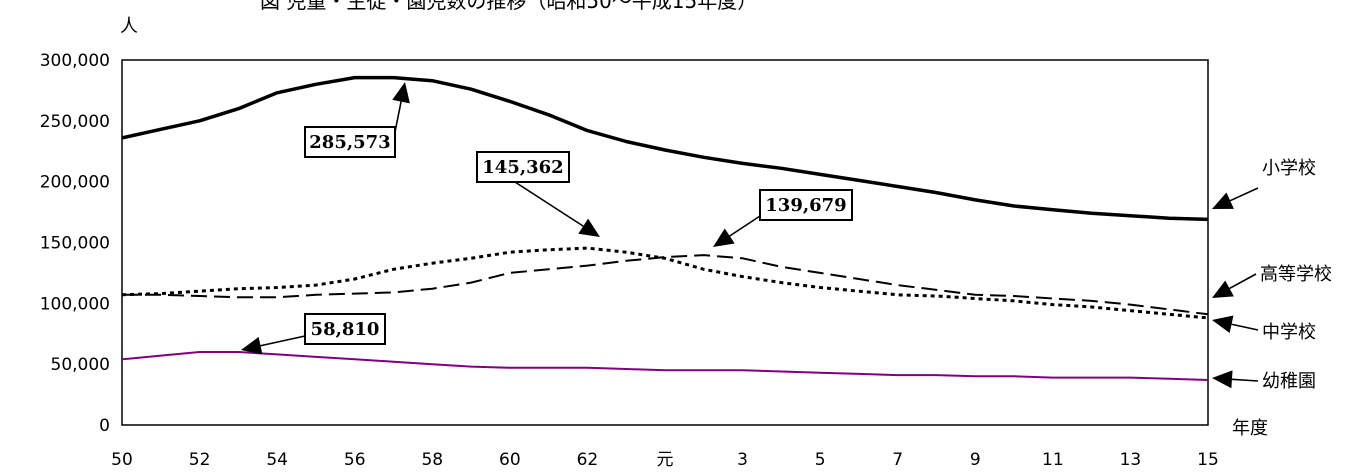 The width and height of the screenshot is (1357, 472). I want to click on y-tick-label: 250,000, so click(75, 122).